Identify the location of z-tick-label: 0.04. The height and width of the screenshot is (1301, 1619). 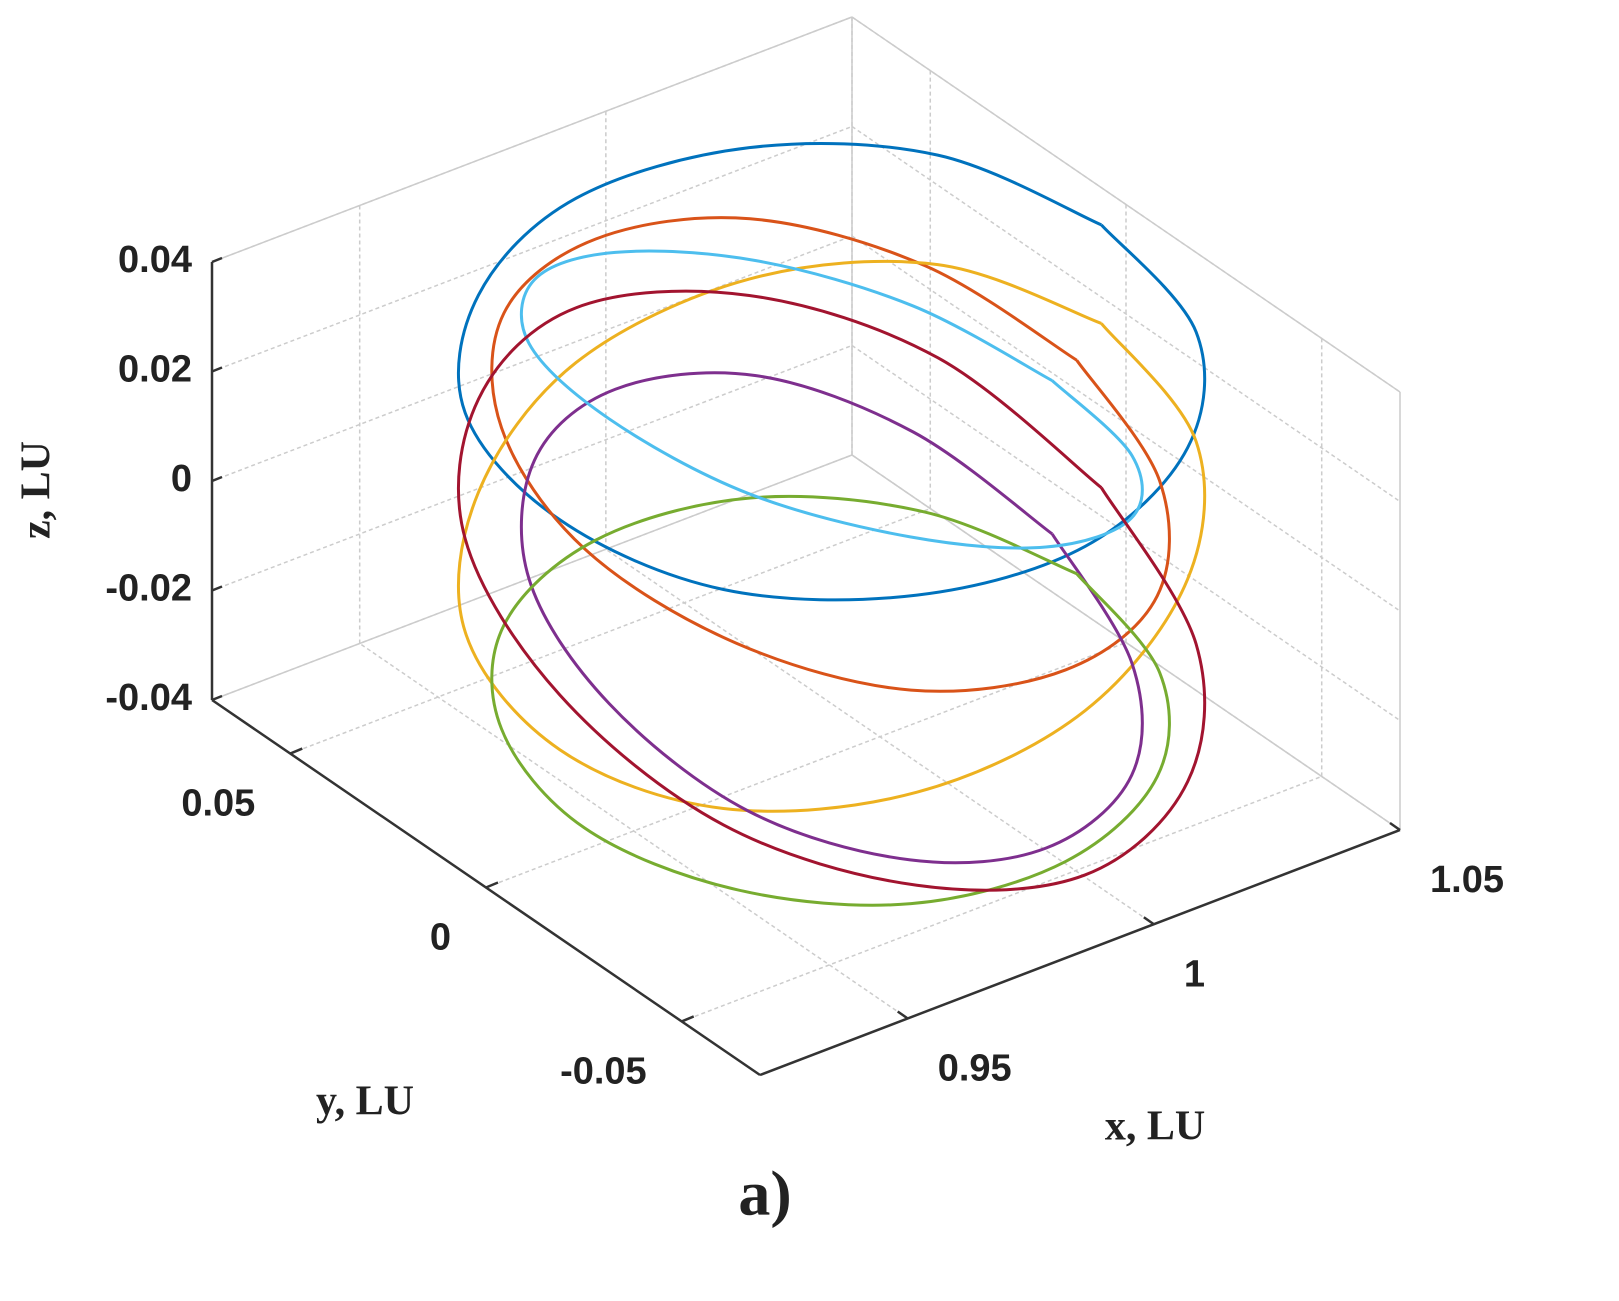
(155, 260).